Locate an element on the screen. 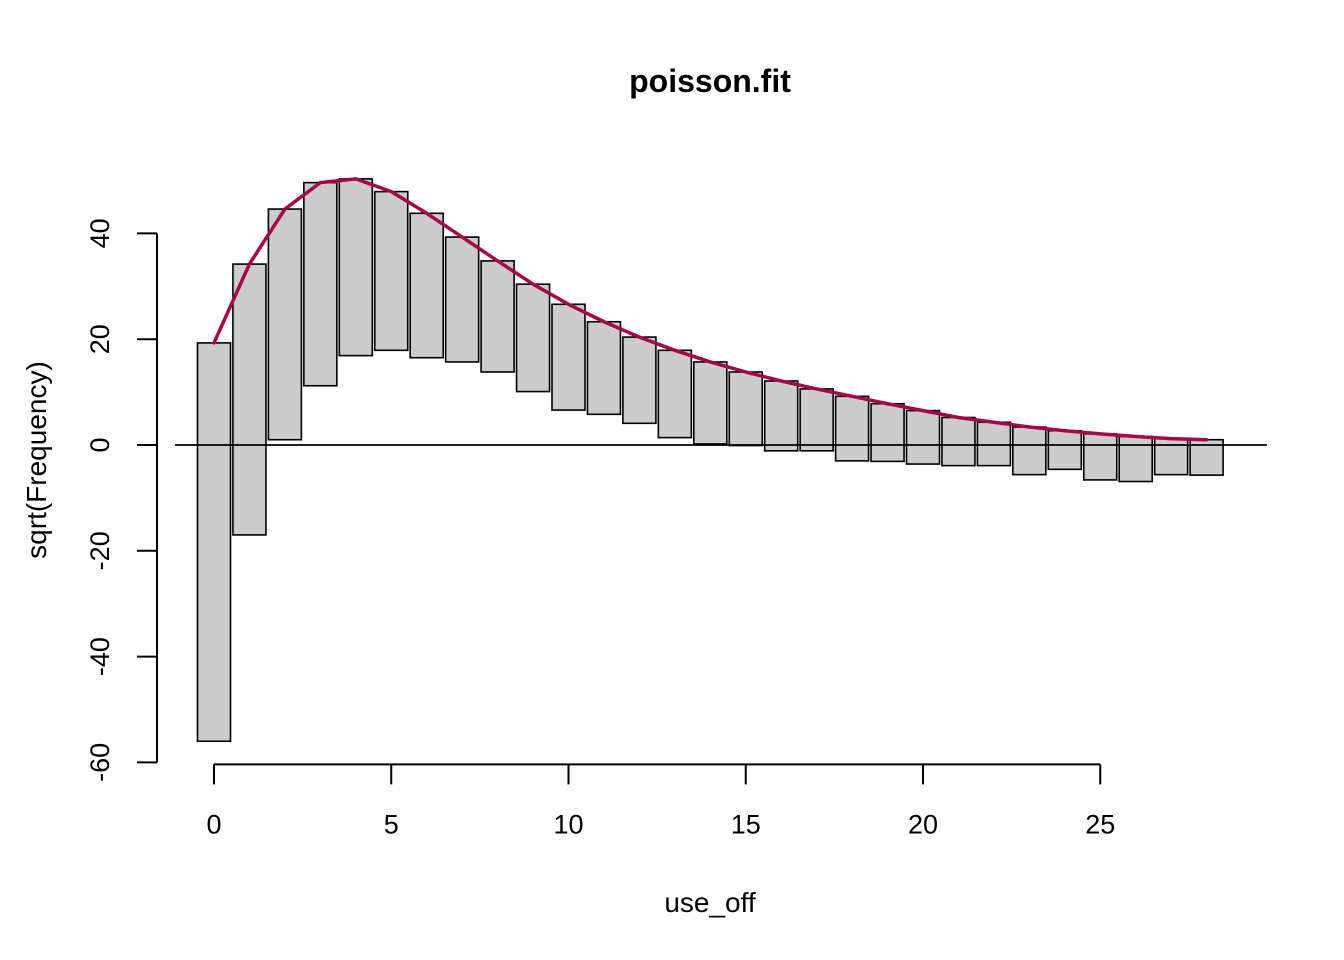  y-tick-label--20: -20 is located at coordinates (100, 550).